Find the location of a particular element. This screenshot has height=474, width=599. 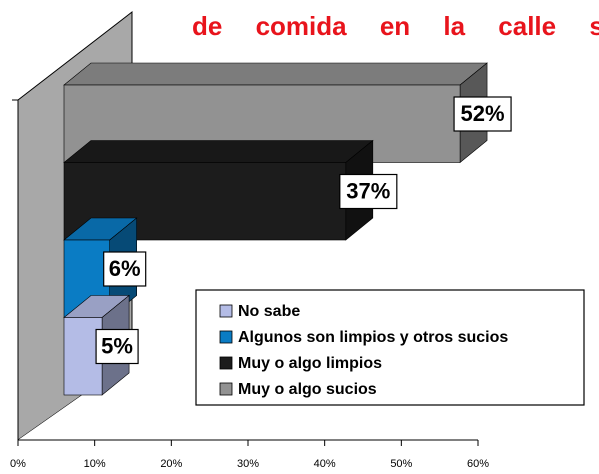

x-tick-label: 10% is located at coordinates (95, 464).